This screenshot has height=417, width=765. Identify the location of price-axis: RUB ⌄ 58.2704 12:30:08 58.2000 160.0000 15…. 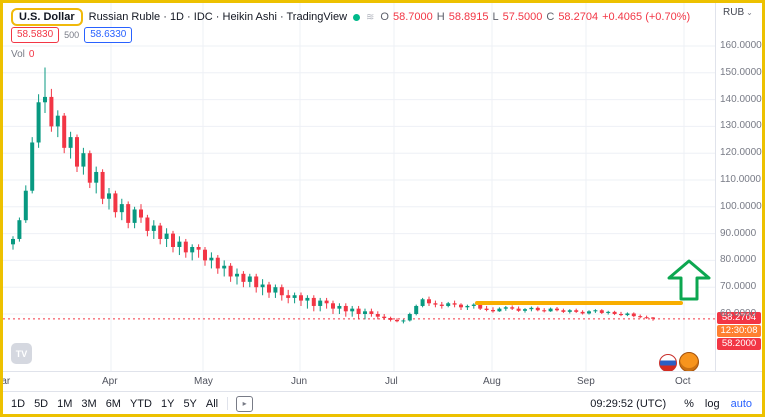
(738, 187).